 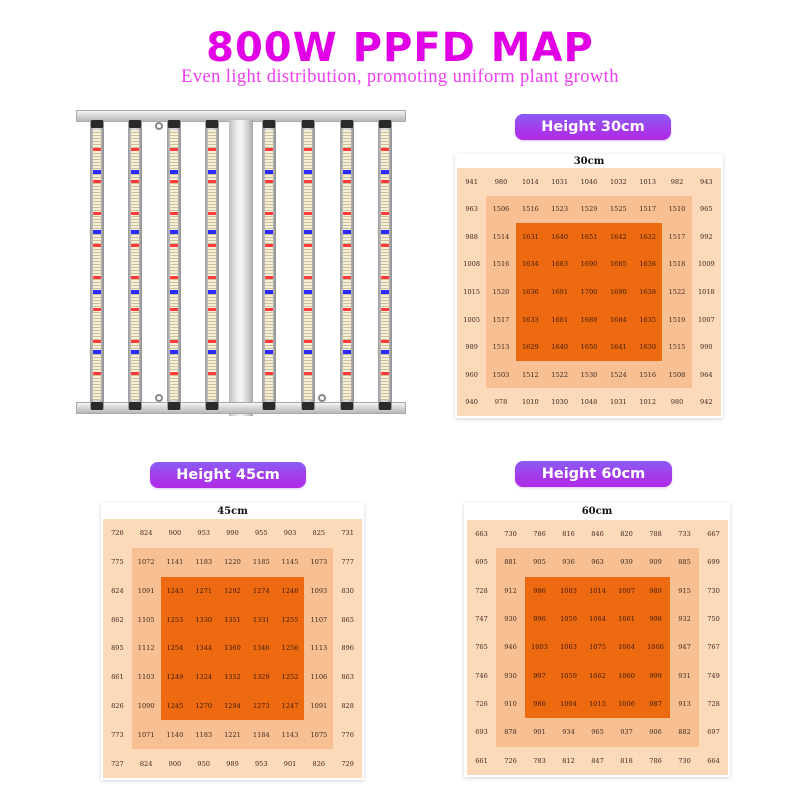 I want to click on ppfd-cell: 1249, so click(x=175, y=677).